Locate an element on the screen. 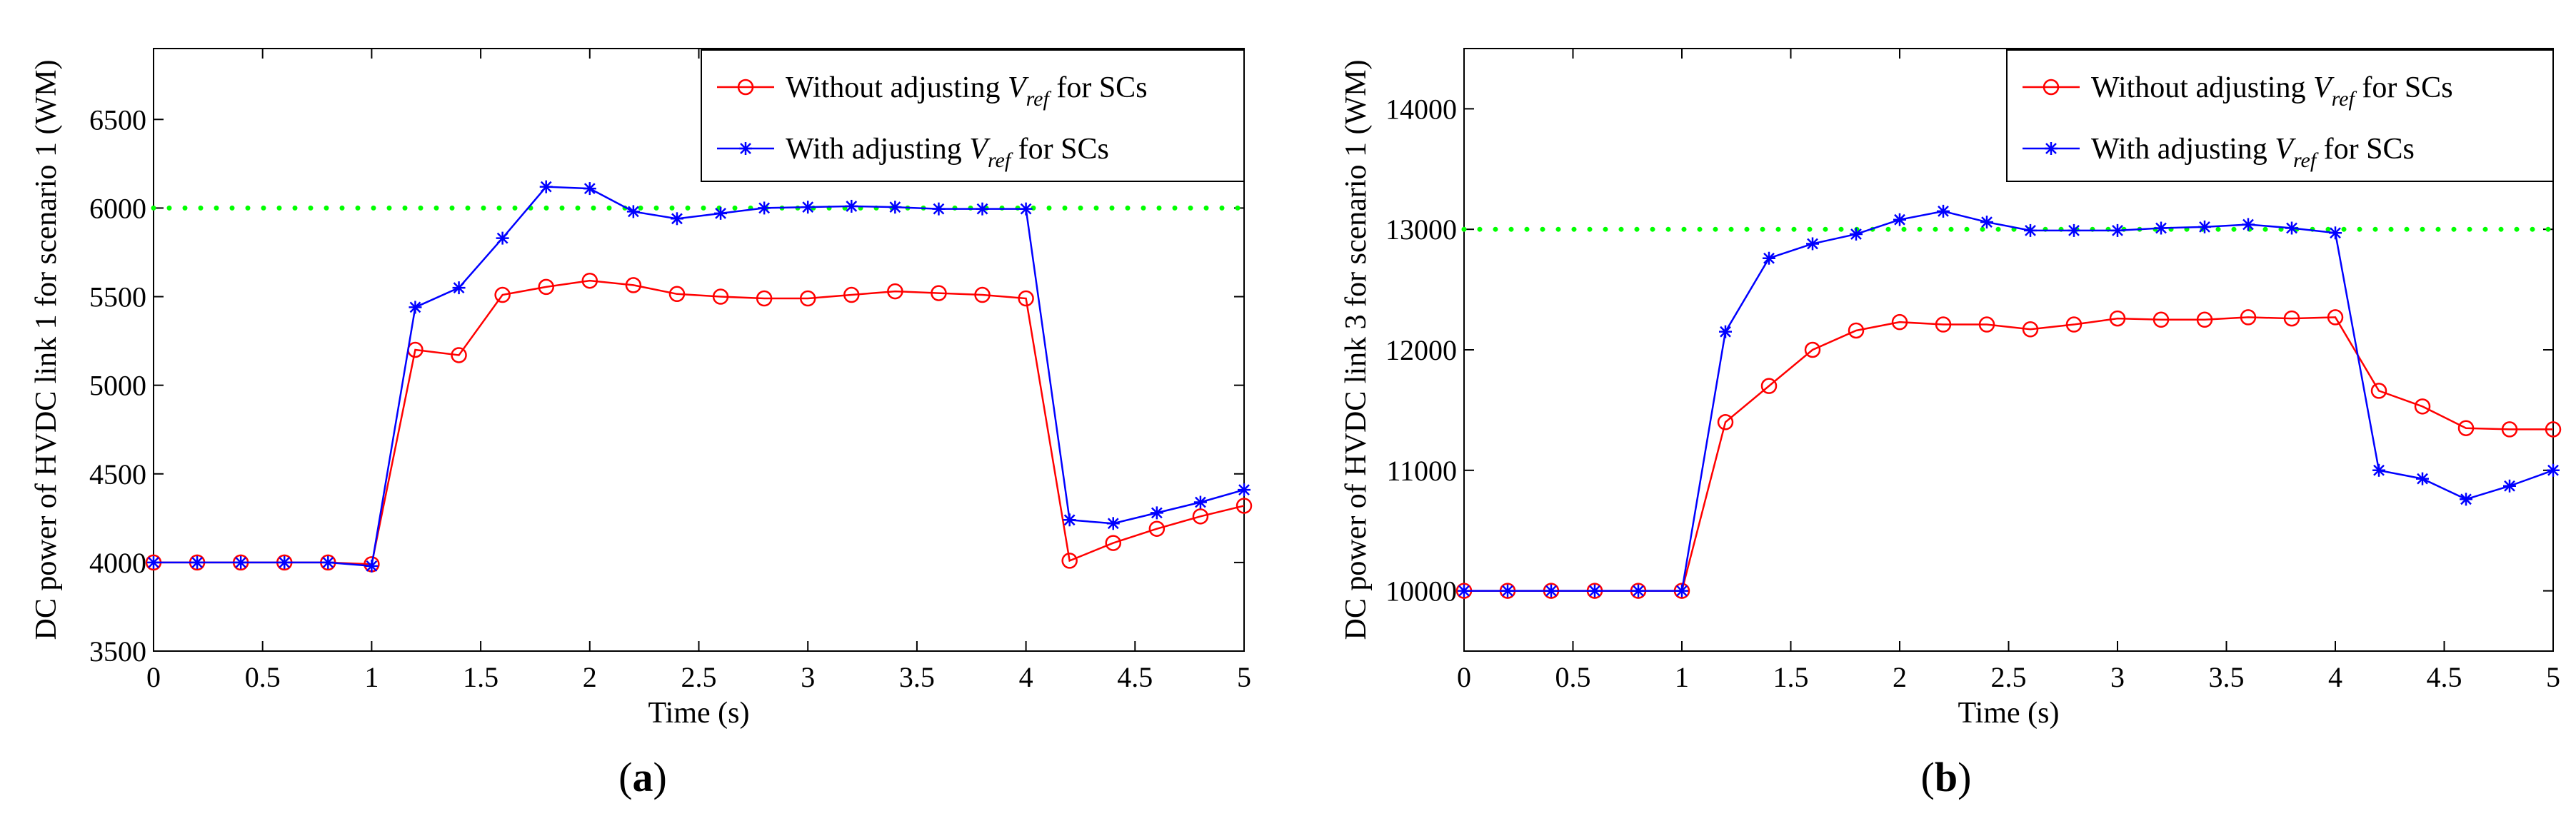 This screenshot has width=2576, height=816. panel-label: (b) is located at coordinates (1946, 777).